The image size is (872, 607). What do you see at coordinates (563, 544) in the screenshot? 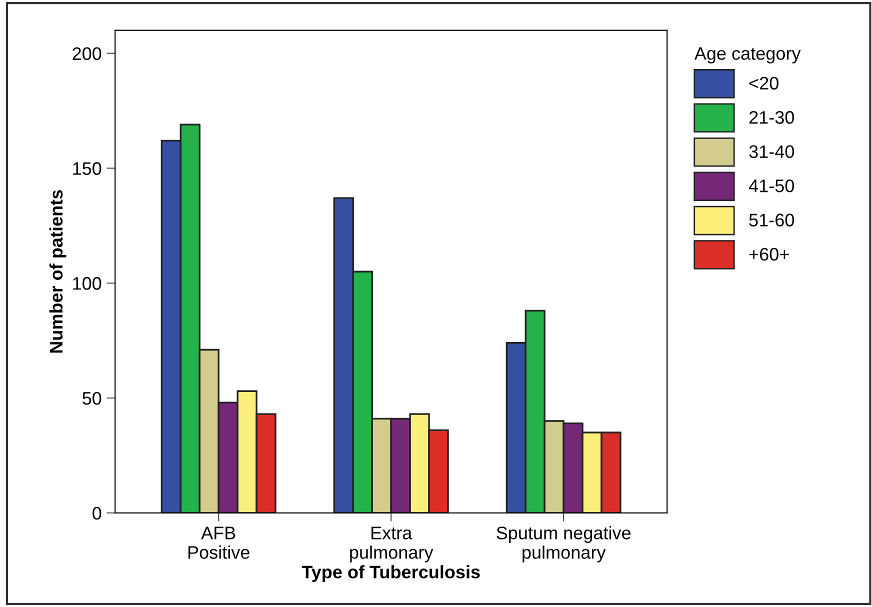
I see `x-tick-label: Sputum negative pulmonary` at bounding box center [563, 544].